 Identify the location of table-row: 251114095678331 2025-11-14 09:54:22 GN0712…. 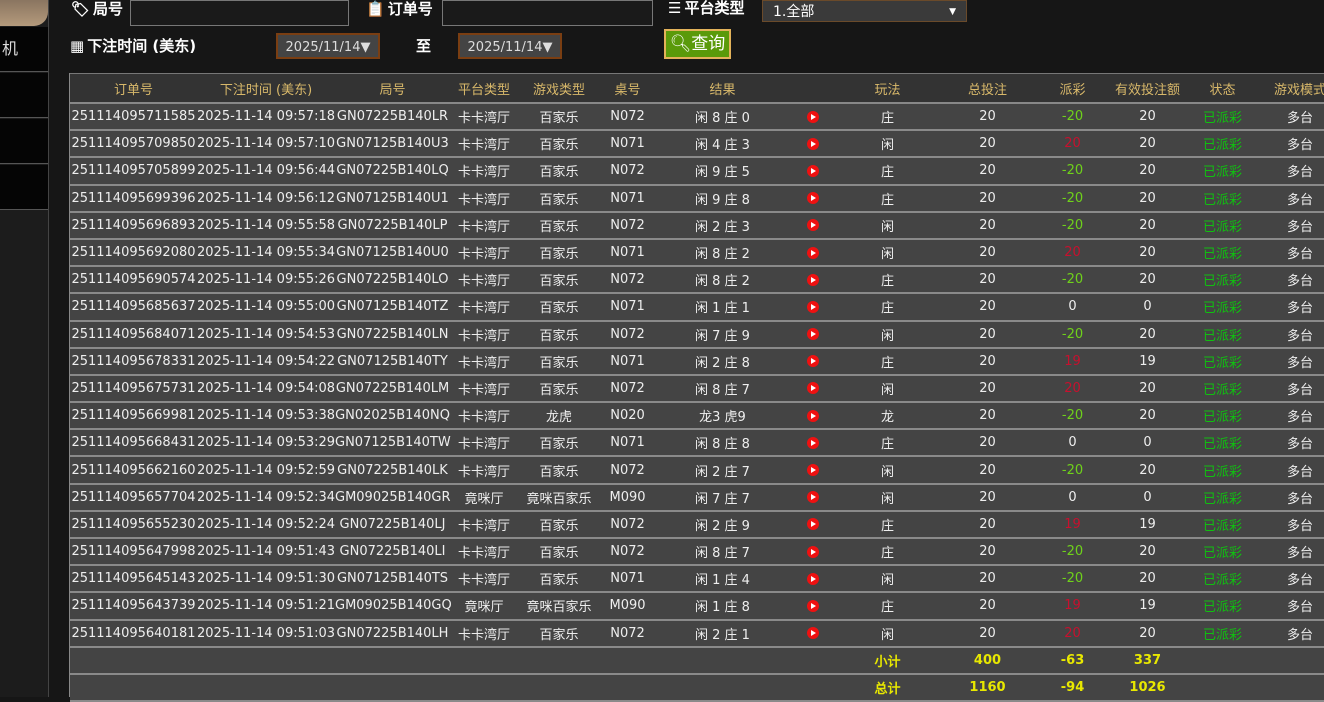
(697, 361).